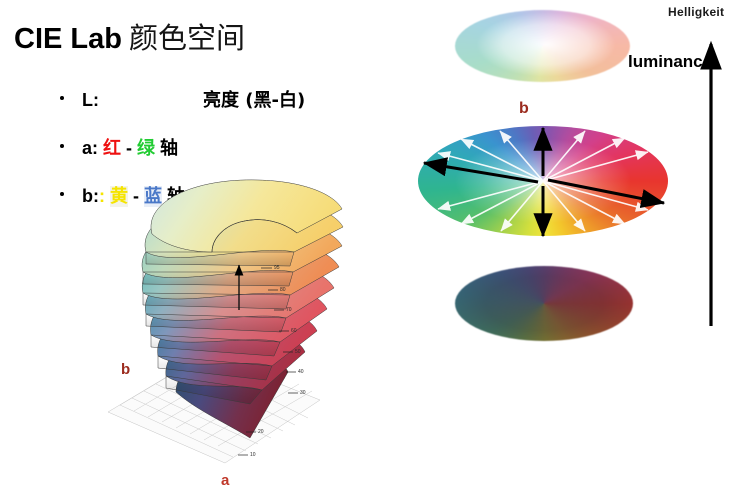  Describe the element at coordinates (283, 290) in the screenshot. I see `tick-label-80: 80` at that location.